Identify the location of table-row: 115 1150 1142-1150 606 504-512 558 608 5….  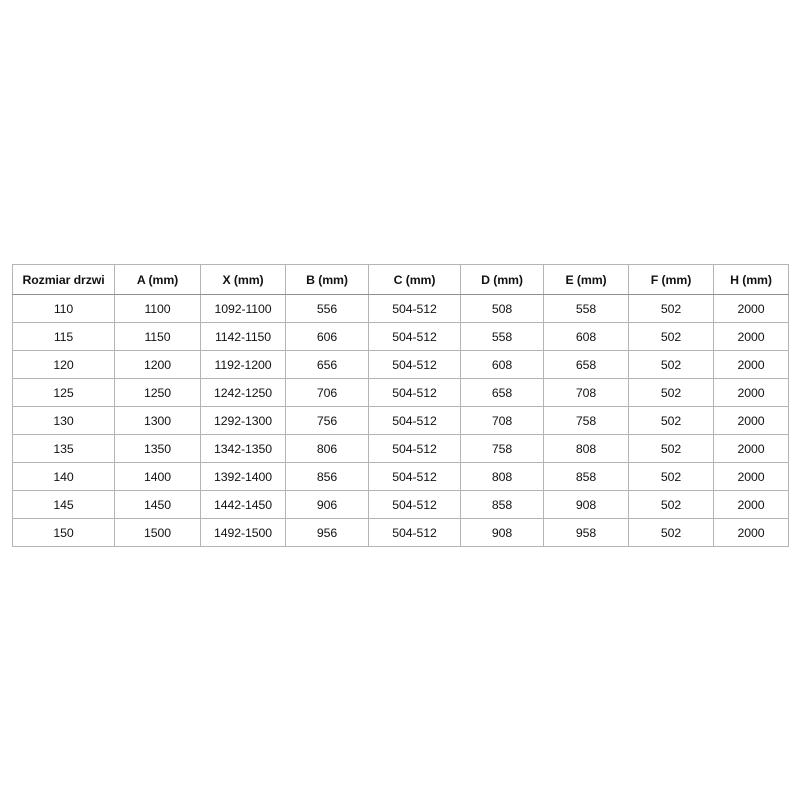
(400, 336).